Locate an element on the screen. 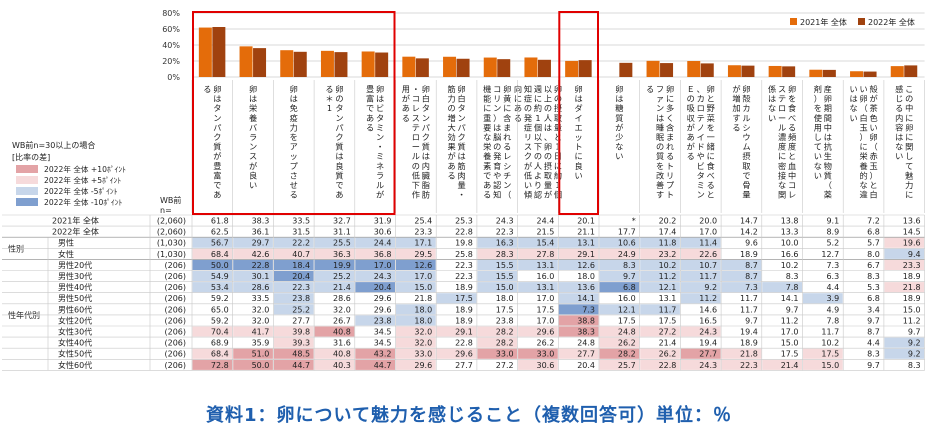 Image resolution: width=938 pixels, height=439 pixels. table-cell-value: 16.0 is located at coordinates (627, 298).